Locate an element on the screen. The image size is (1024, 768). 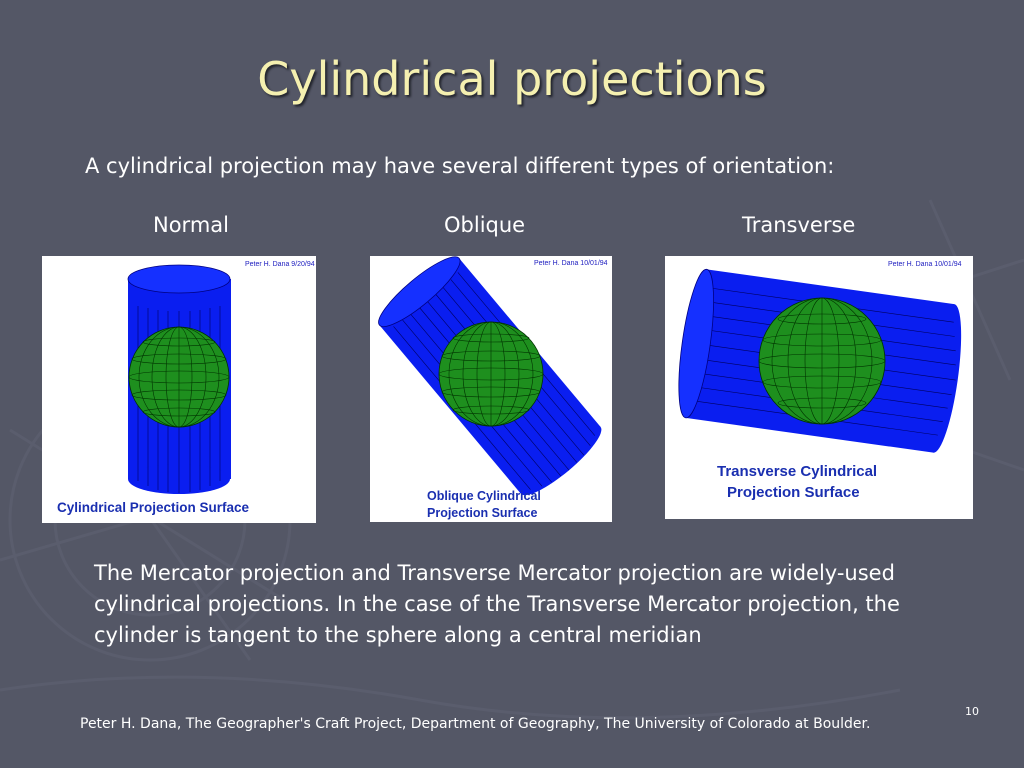
figure-oblique: Peter H. Dana 10/01/94 is located at coordinates (491, 389).